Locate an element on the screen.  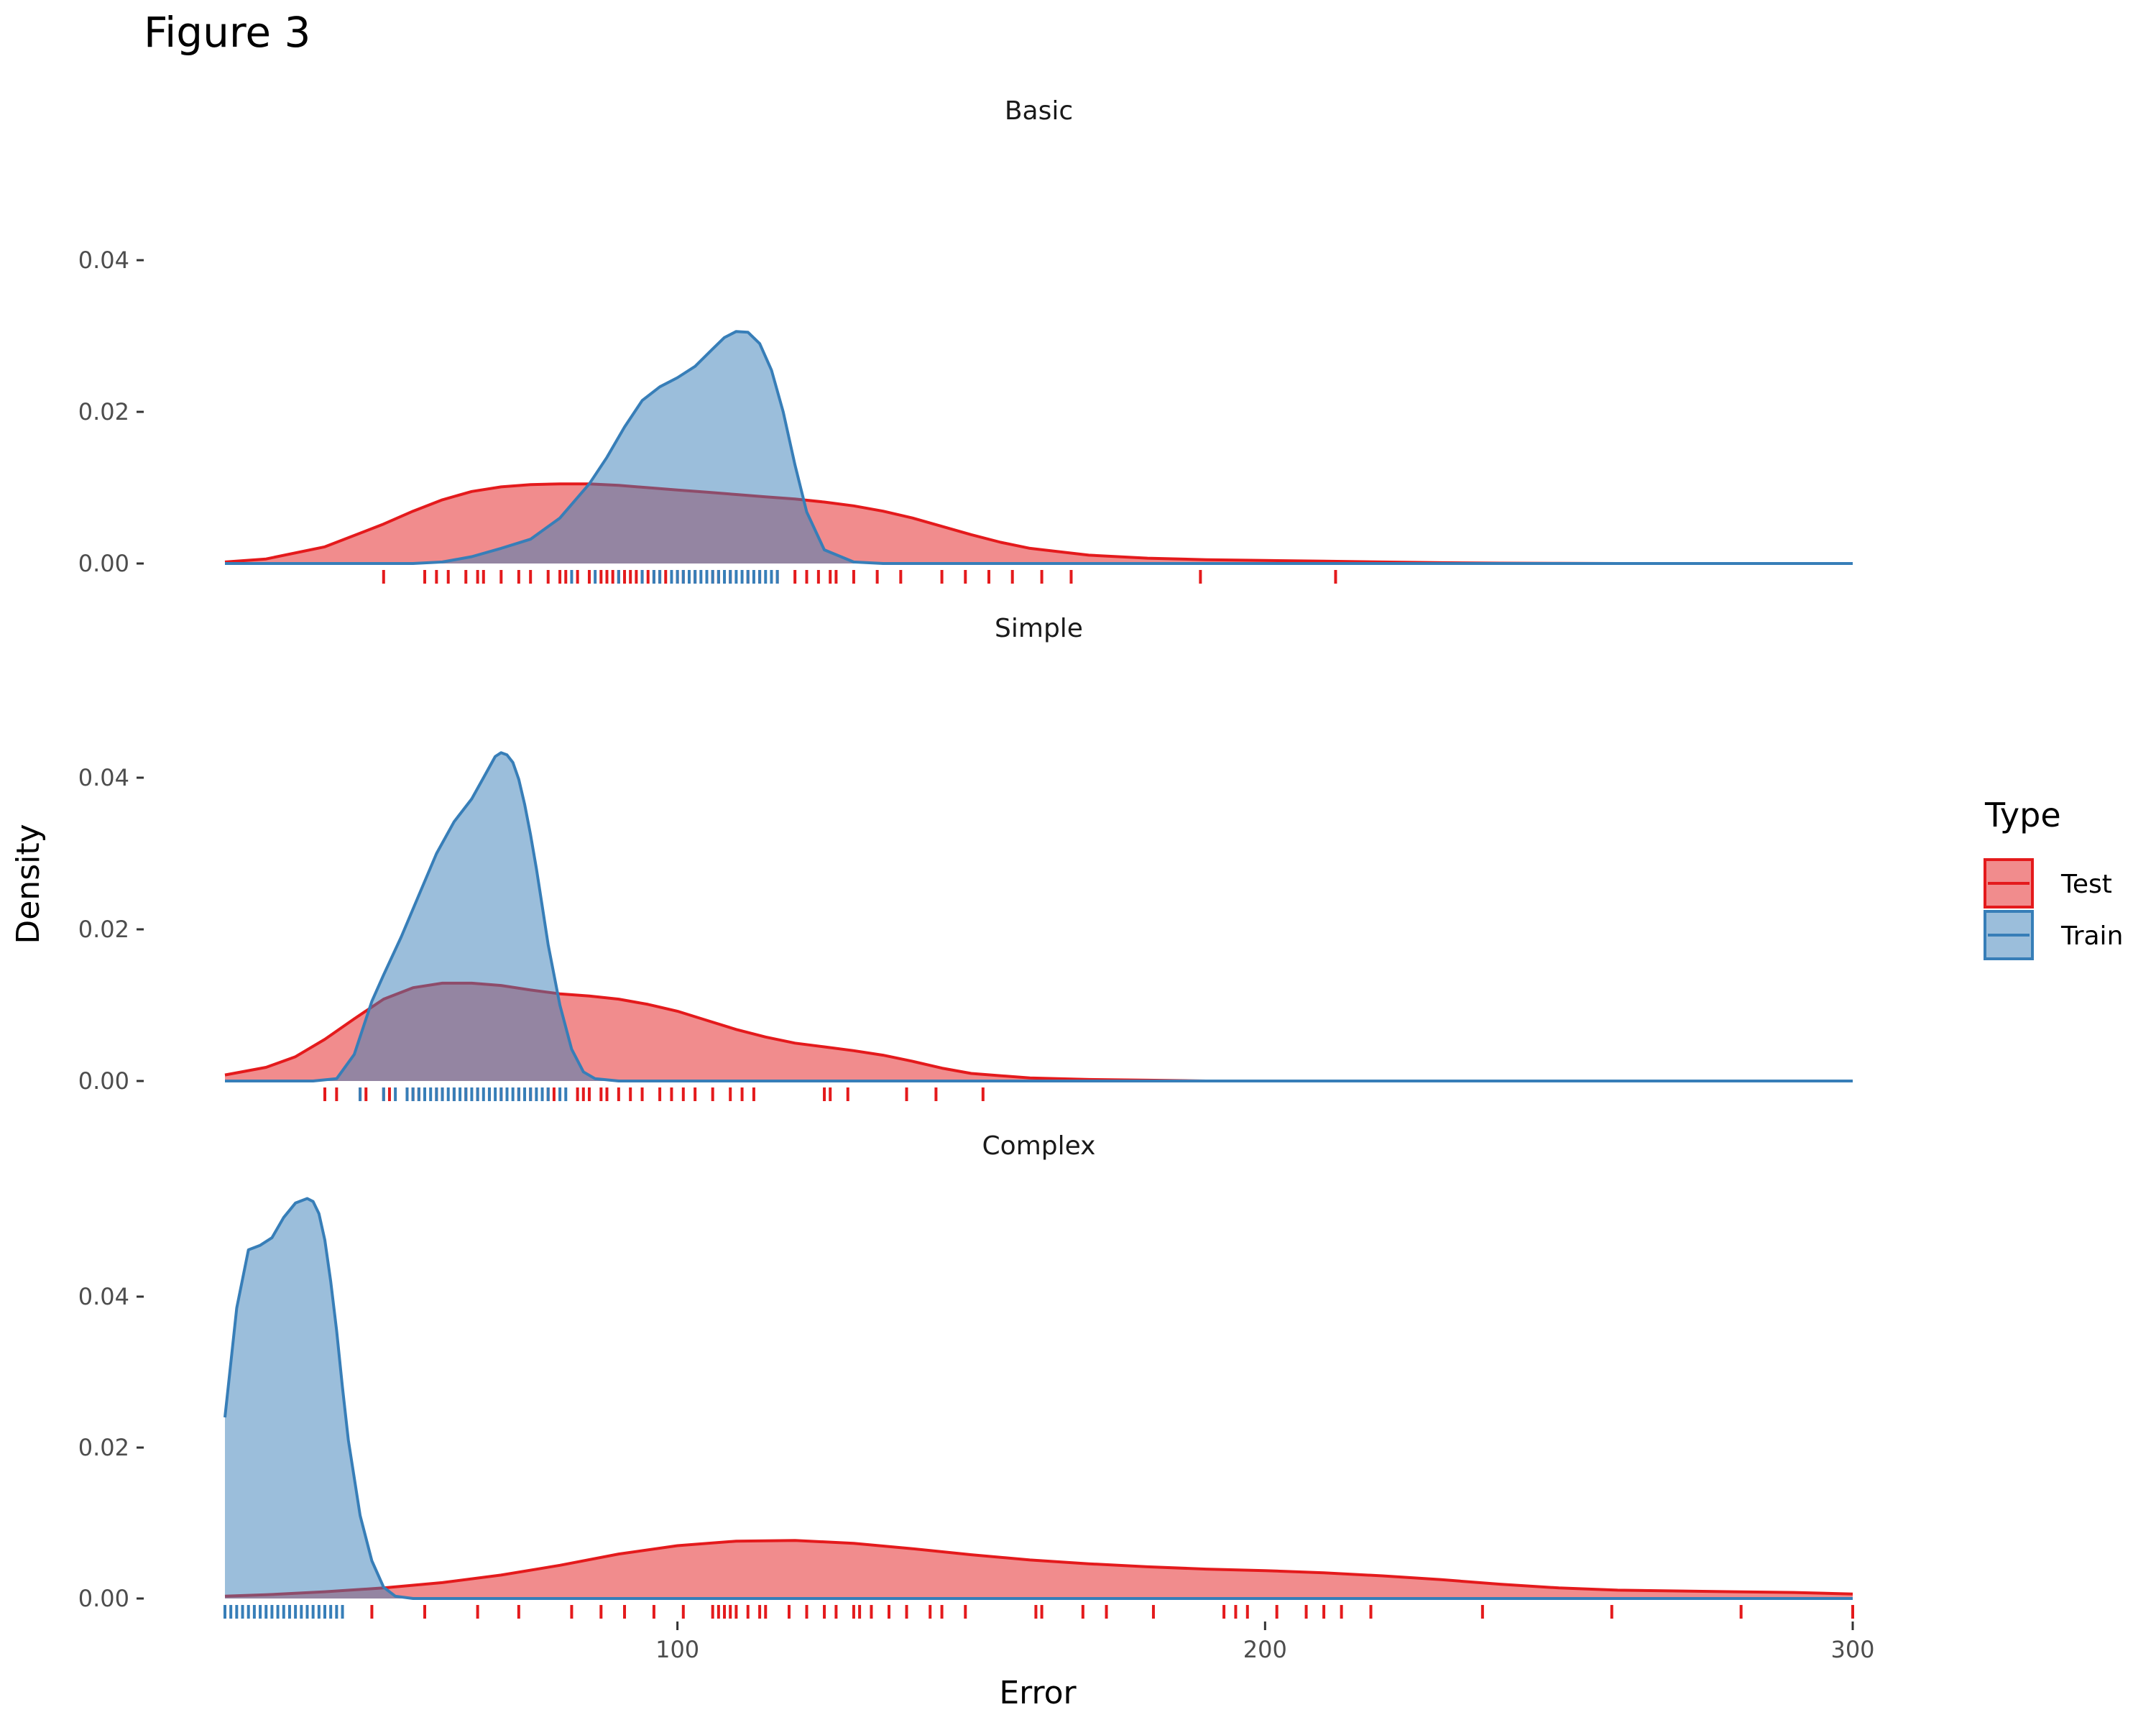
figure-title: Figure 3 is located at coordinates (228, 32).